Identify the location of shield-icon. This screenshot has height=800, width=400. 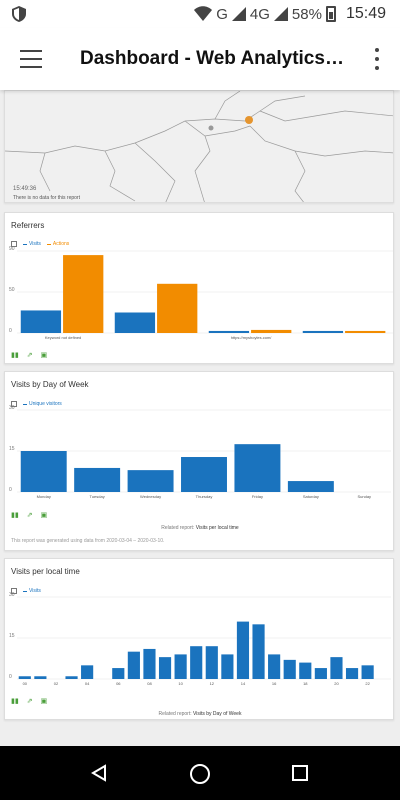
(19, 14).